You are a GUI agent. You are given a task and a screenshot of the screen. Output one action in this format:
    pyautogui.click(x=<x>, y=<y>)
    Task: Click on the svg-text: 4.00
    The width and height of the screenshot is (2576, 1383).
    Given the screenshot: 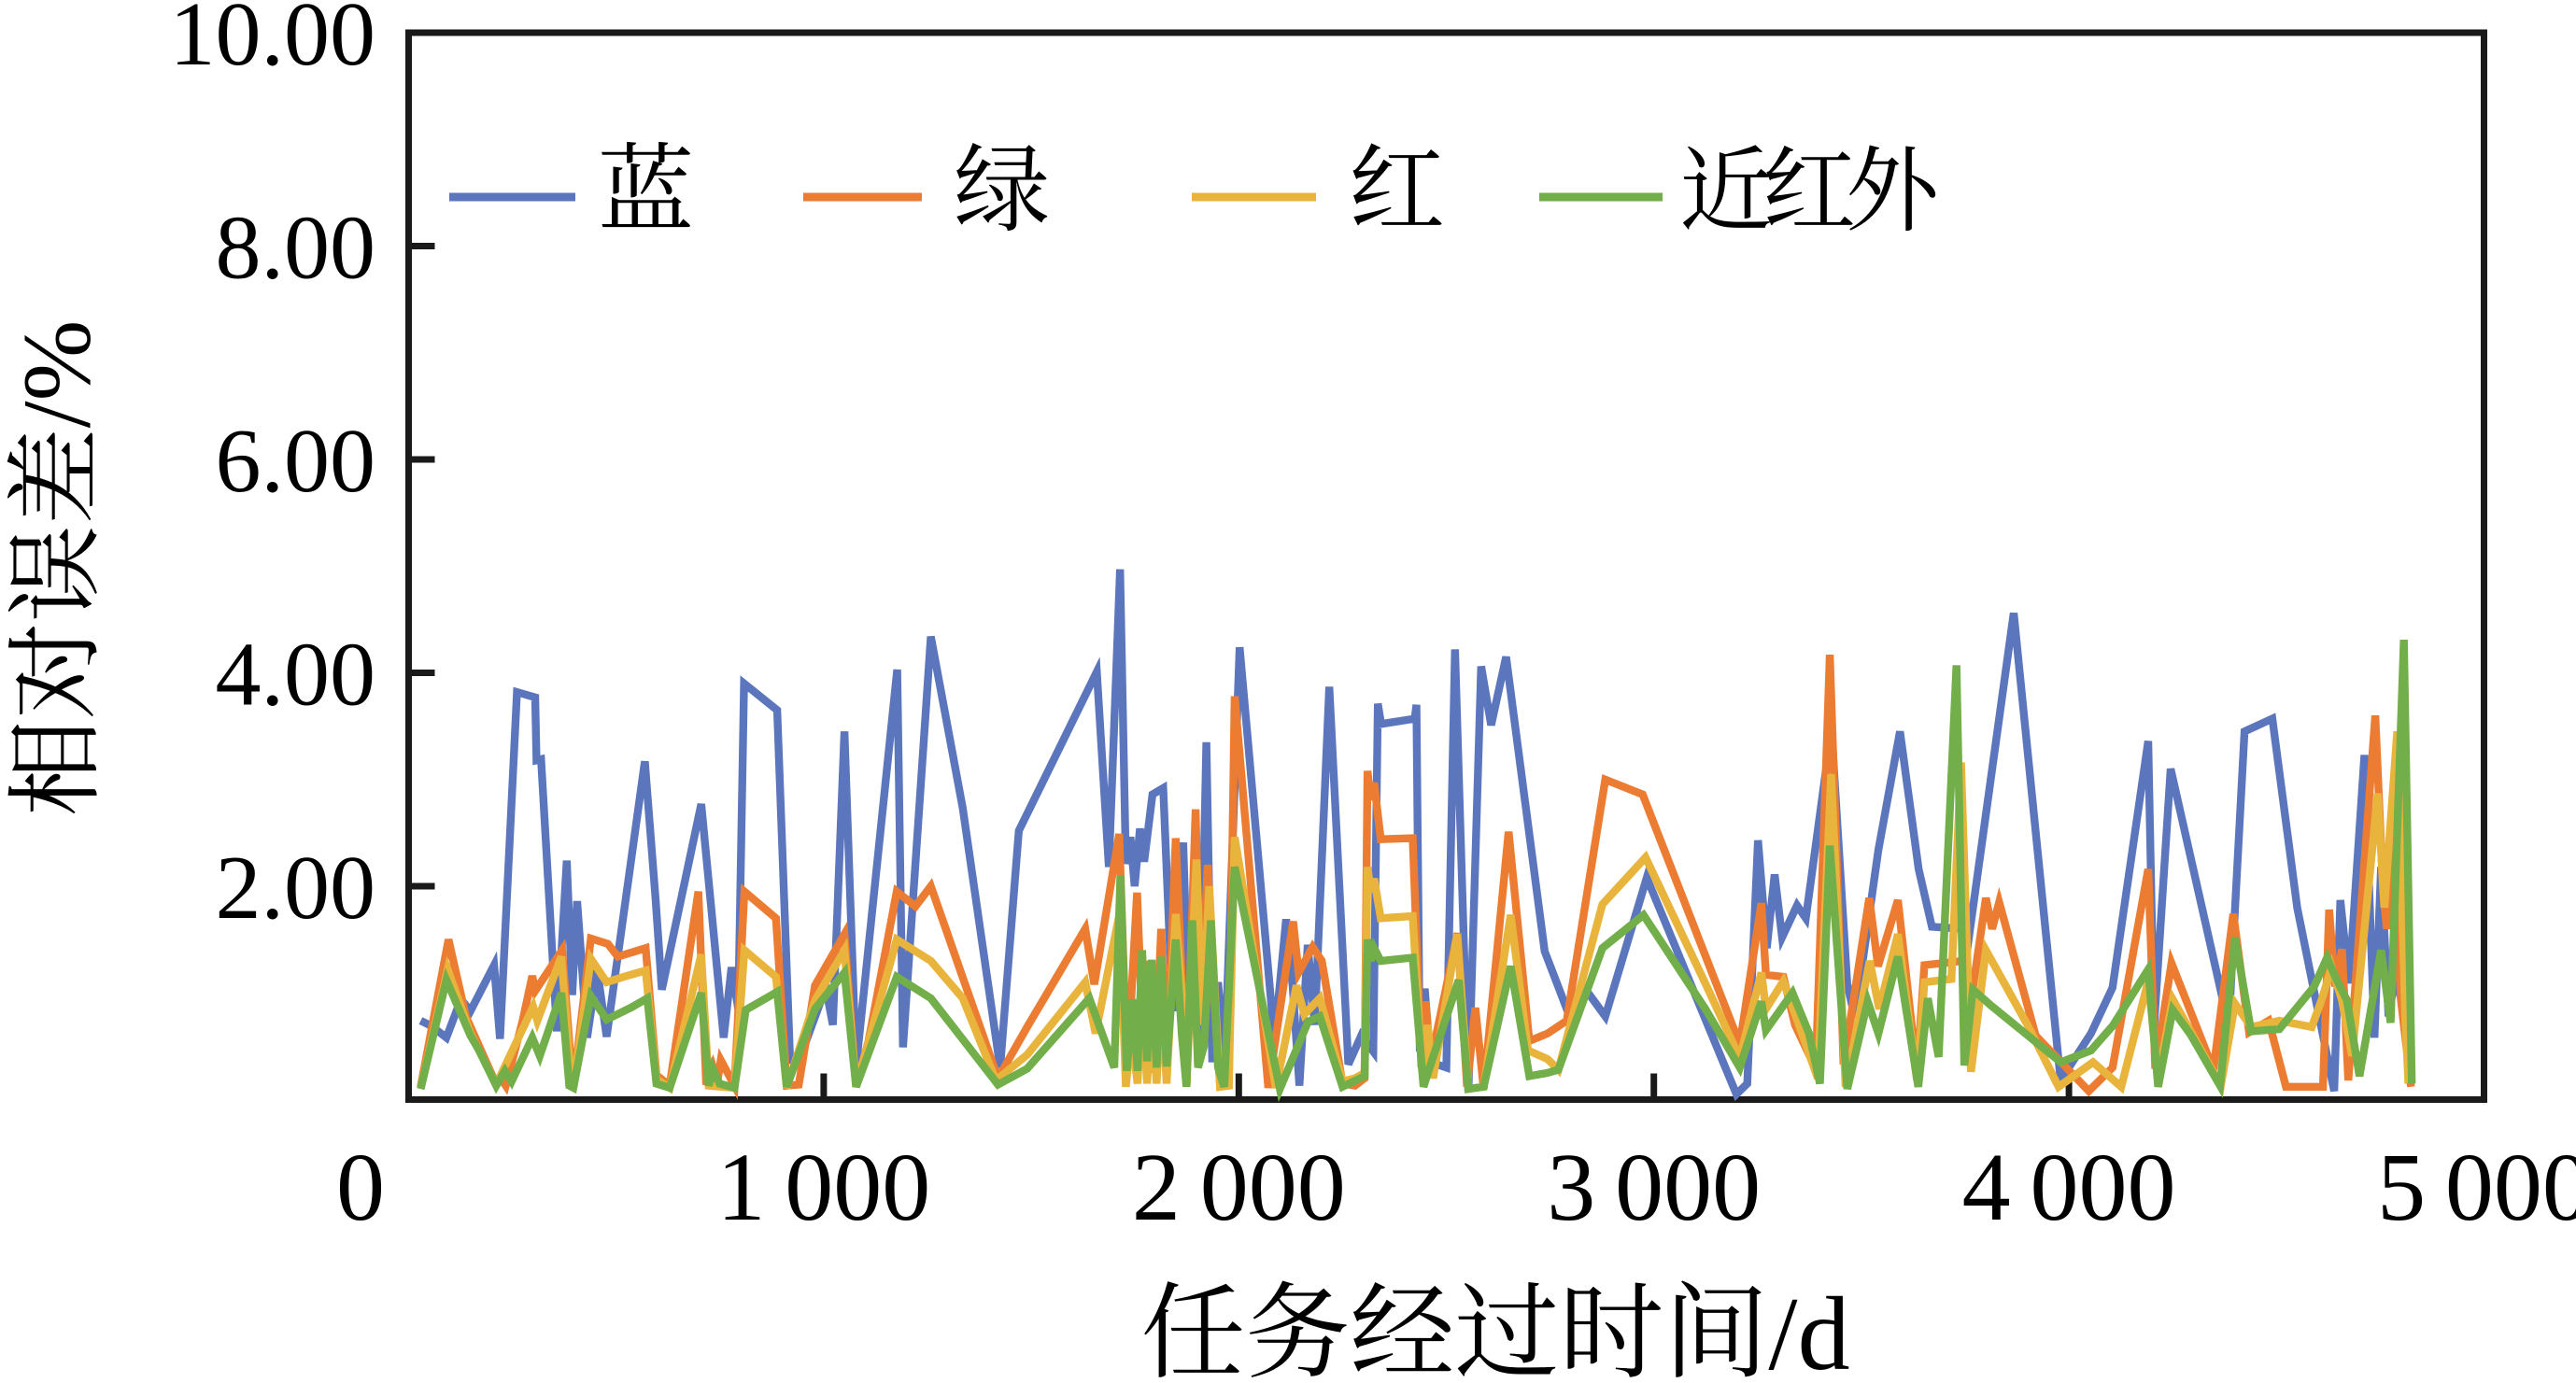 What is the action you would take?
    pyautogui.click(x=296, y=675)
    